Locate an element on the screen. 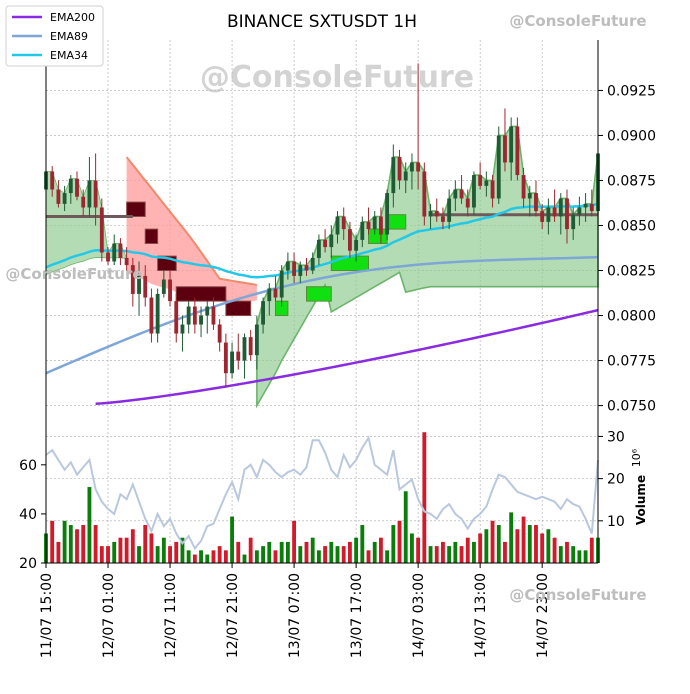  time-tick-label: 11/07 15:00 is located at coordinates (47, 615).